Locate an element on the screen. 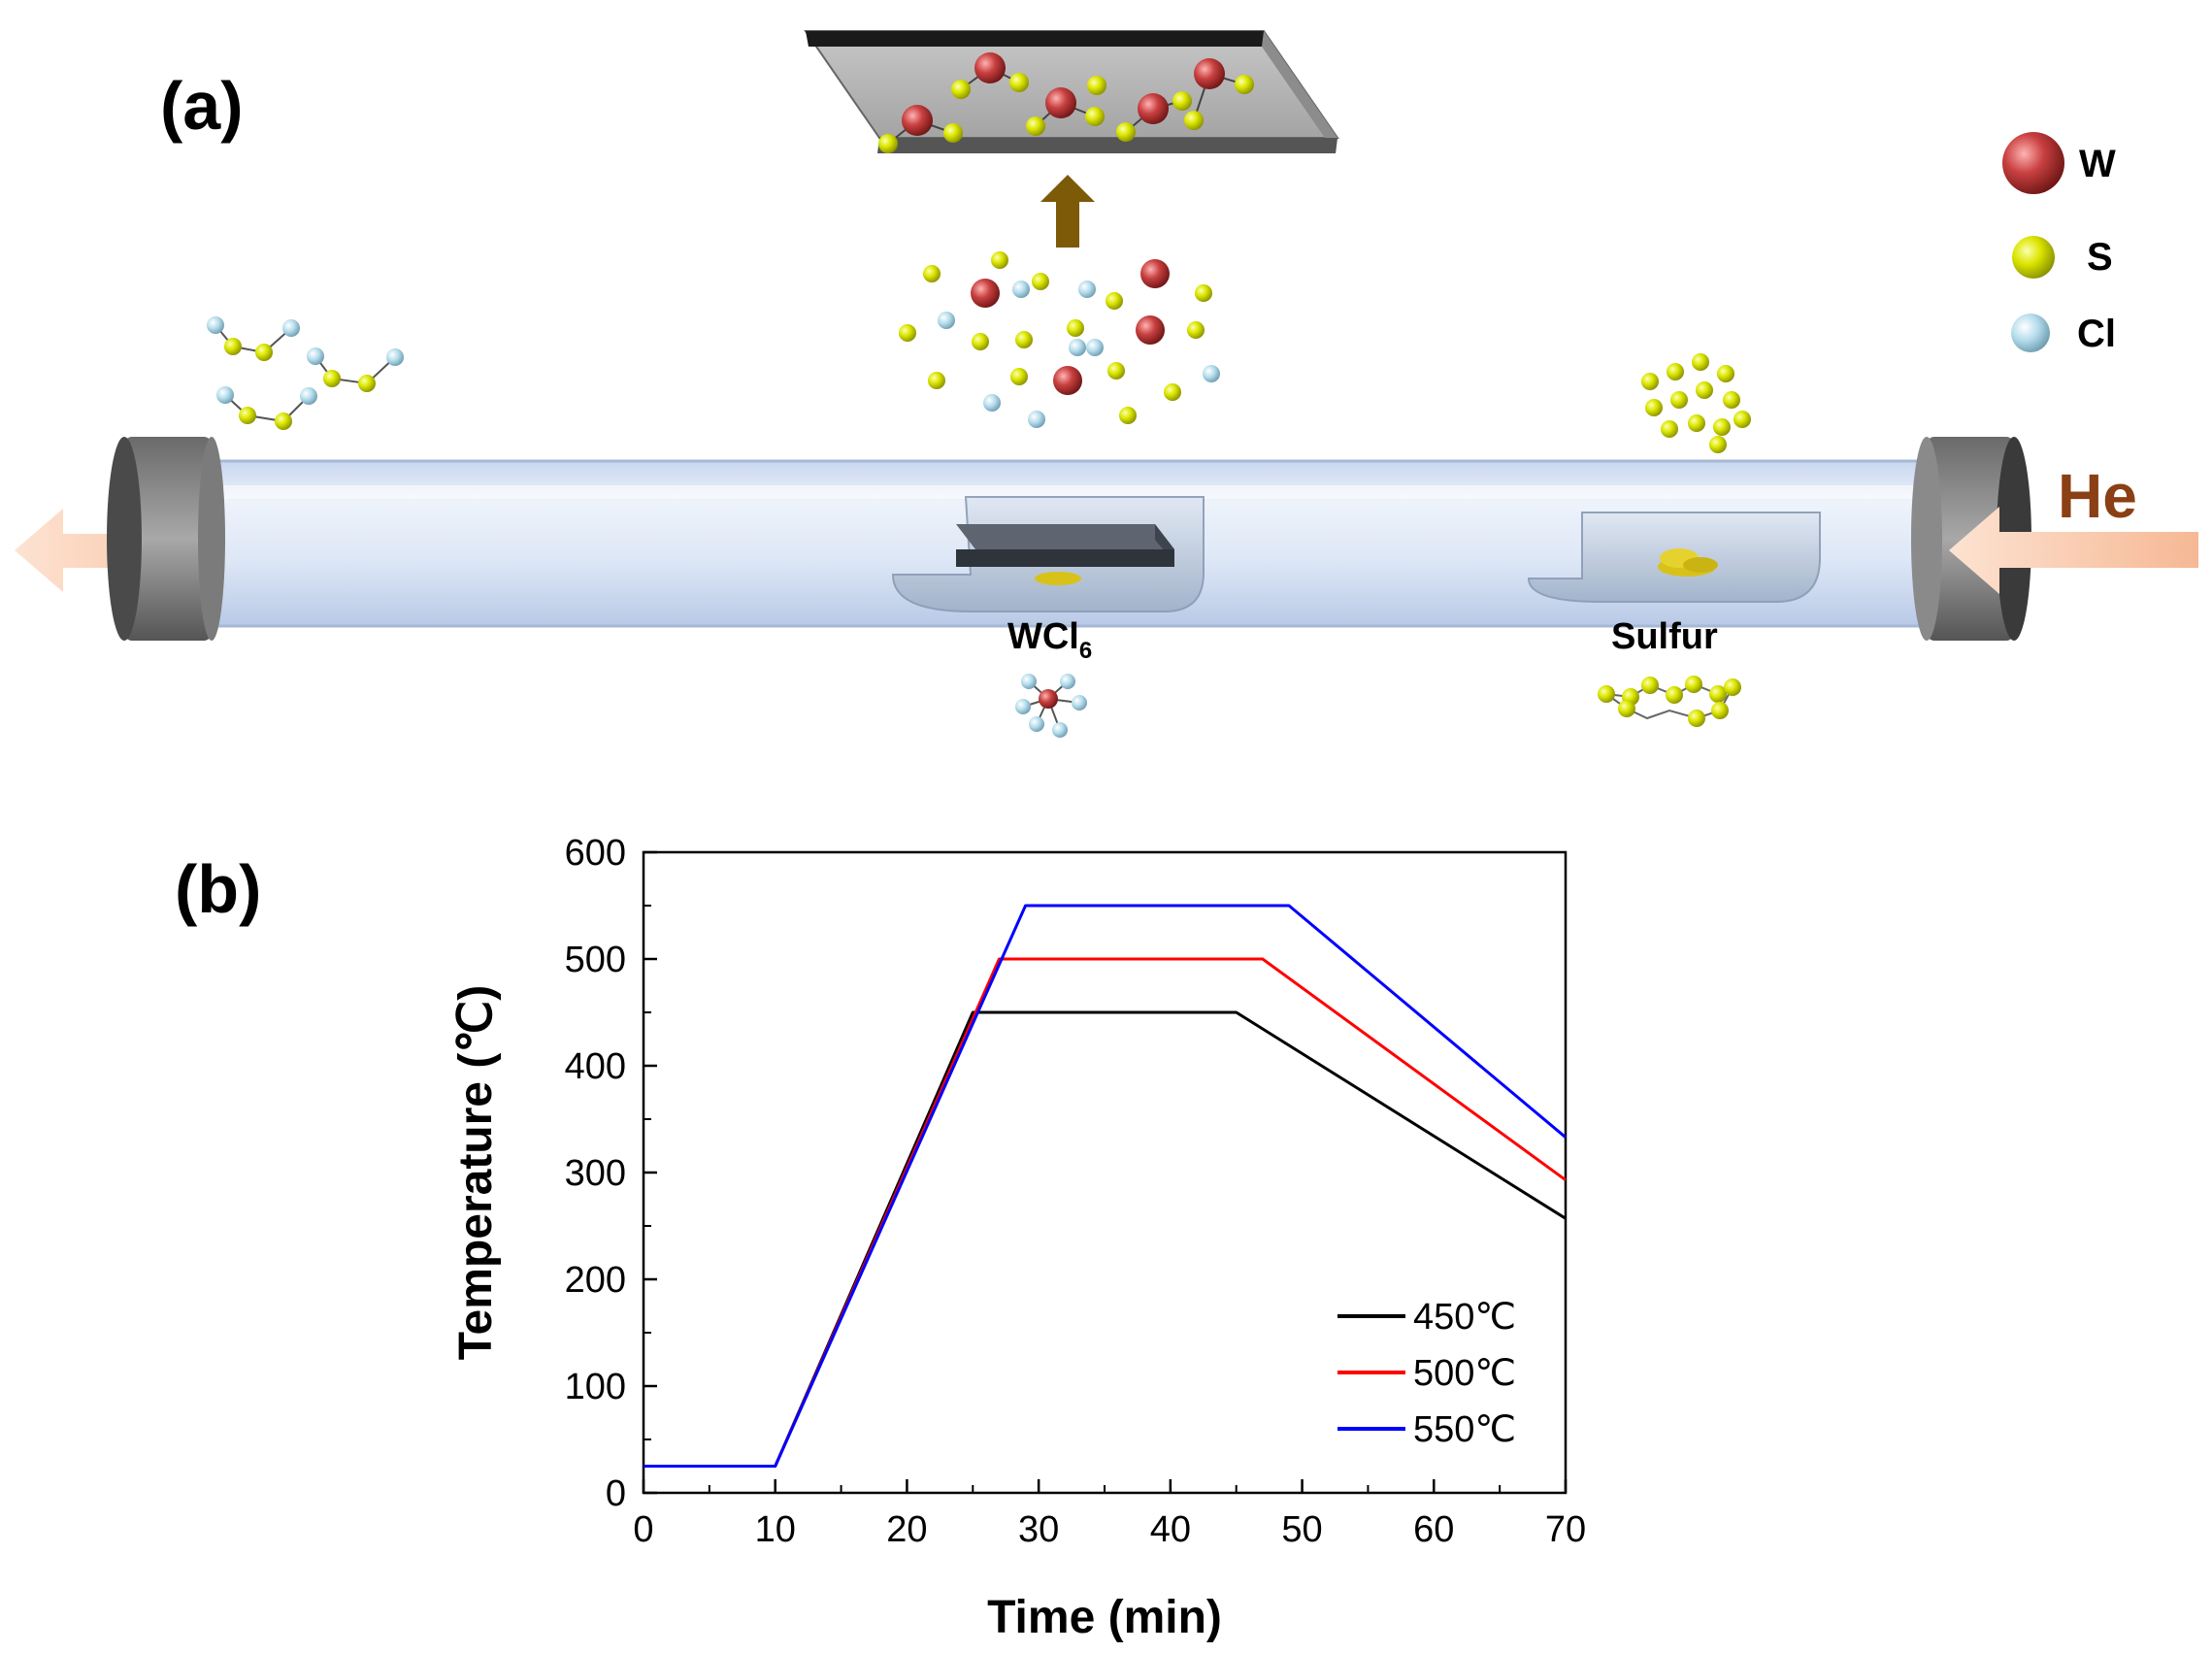 This screenshot has width=2212, height=1653. legend-item-w: W is located at coordinates (2059, 163).